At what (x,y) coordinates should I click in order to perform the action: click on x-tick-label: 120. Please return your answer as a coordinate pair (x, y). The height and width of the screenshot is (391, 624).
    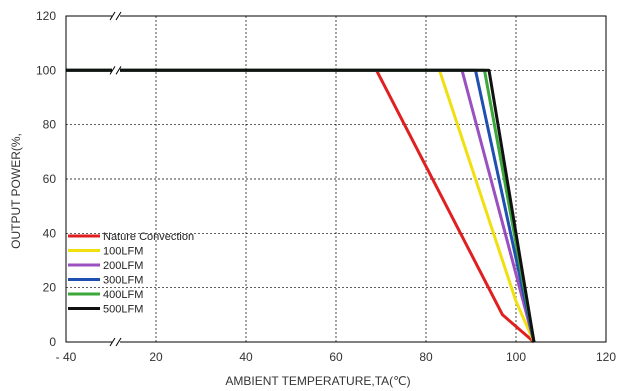
    Looking at the image, I should click on (606, 357).